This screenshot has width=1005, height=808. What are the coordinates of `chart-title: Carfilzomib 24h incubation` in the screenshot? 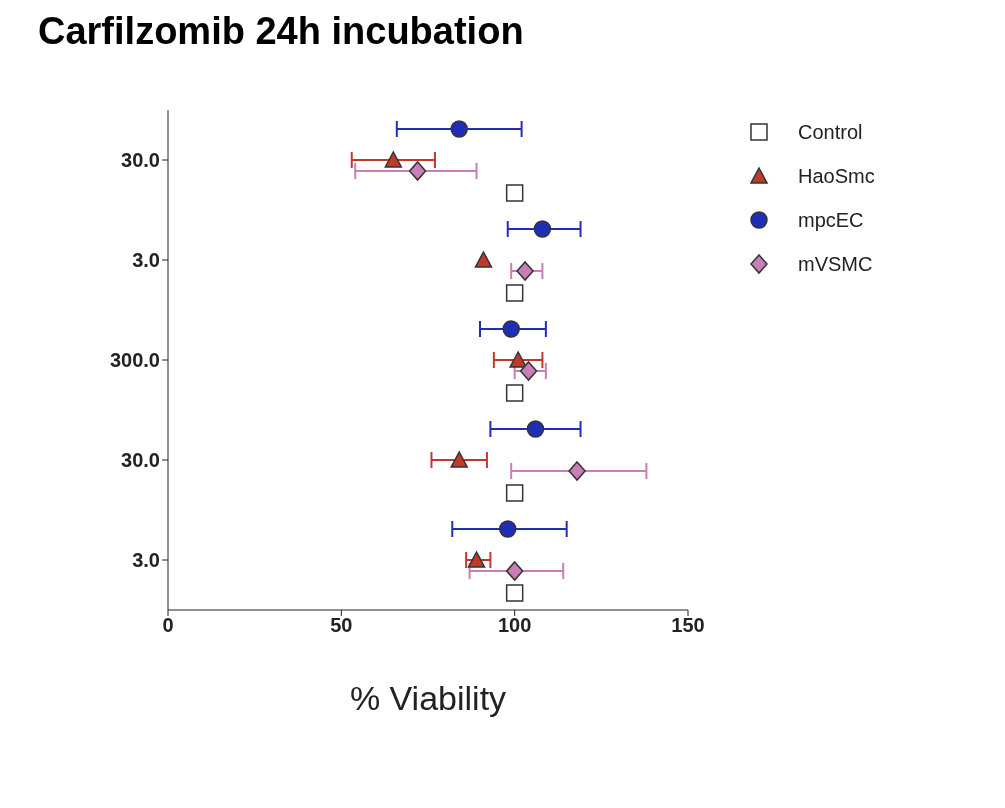 It's located at (281, 32).